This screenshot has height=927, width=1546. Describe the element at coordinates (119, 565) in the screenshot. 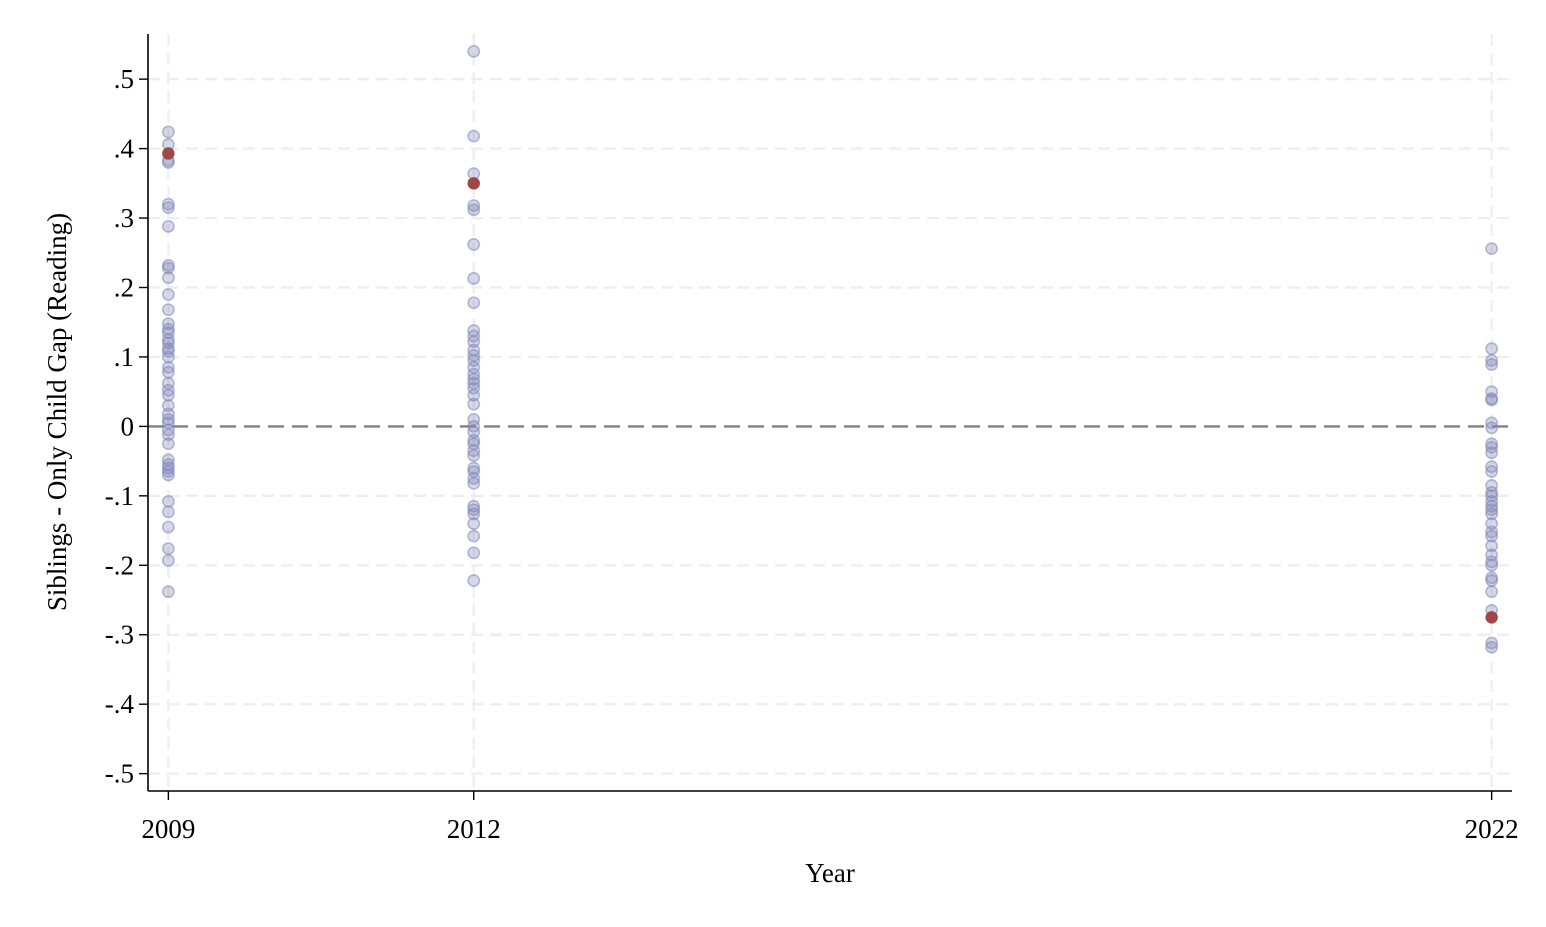

I see `y-tick-label: -.2` at that location.